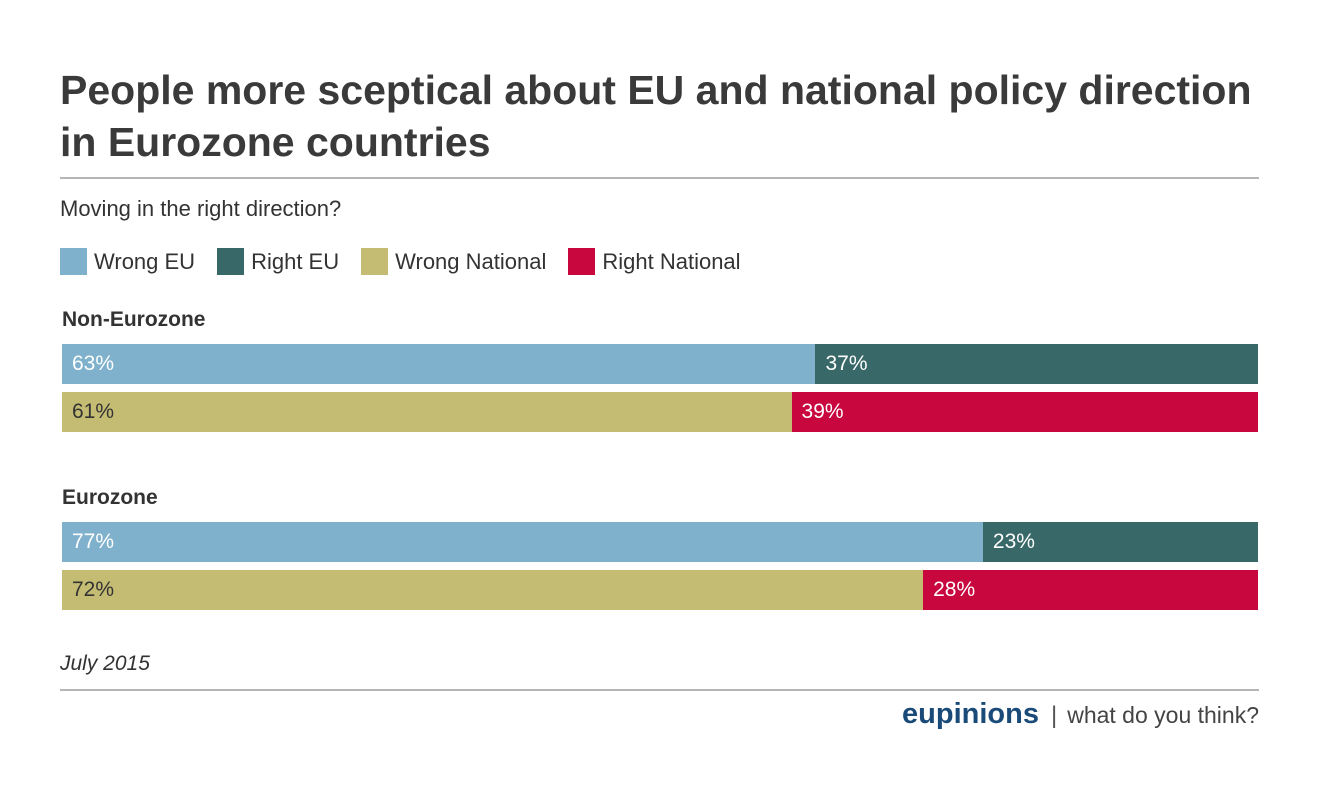 The image size is (1320, 796). What do you see at coordinates (1120, 542) in the screenshot?
I see `bar-segment-right-eu: 23%` at bounding box center [1120, 542].